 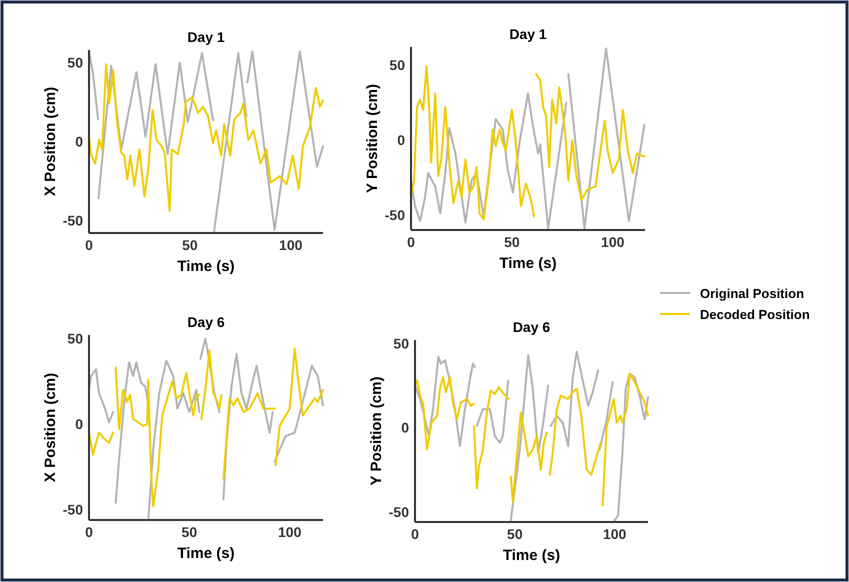 What do you see at coordinates (752, 293) in the screenshot?
I see `legend-label: Original Position` at bounding box center [752, 293].